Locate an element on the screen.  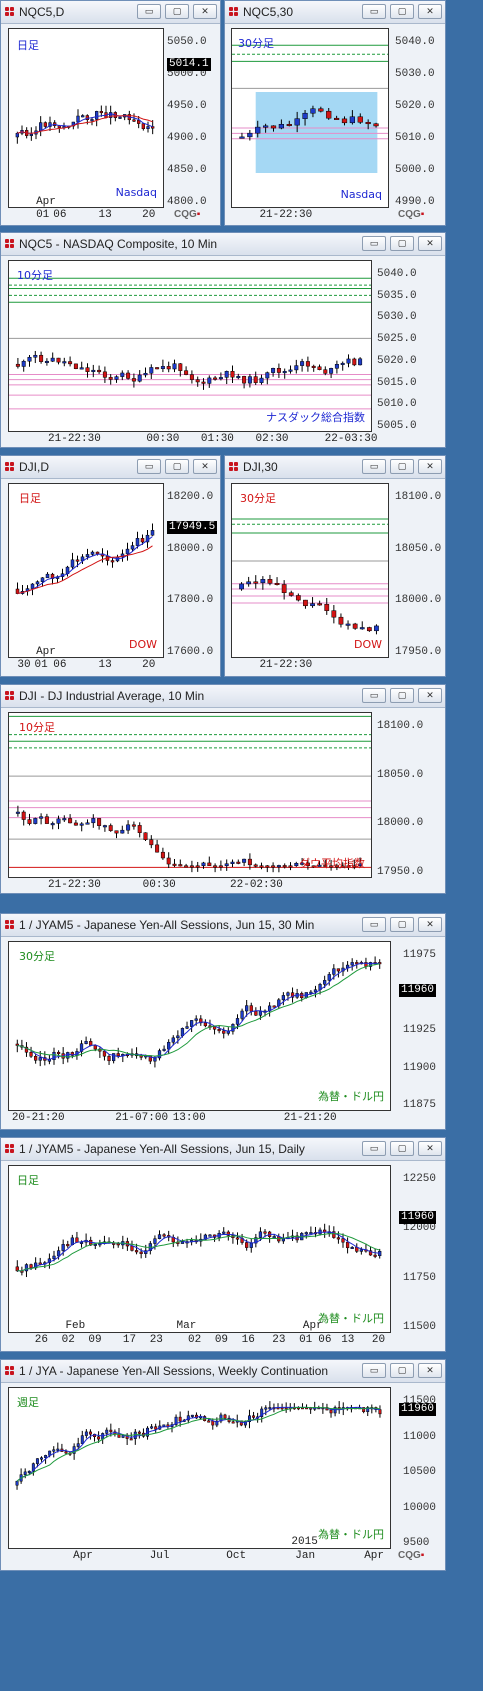
chart-area: 30分足 DOW is located at coordinates (310, 570).